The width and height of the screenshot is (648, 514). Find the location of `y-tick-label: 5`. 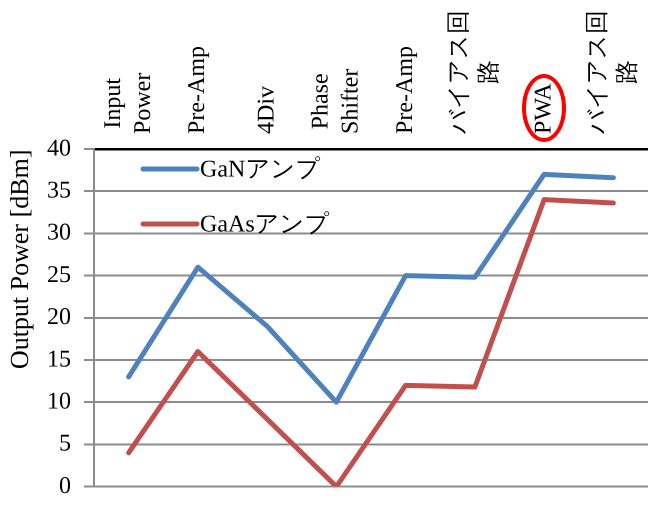

y-tick-label: 5 is located at coordinates (65, 443).